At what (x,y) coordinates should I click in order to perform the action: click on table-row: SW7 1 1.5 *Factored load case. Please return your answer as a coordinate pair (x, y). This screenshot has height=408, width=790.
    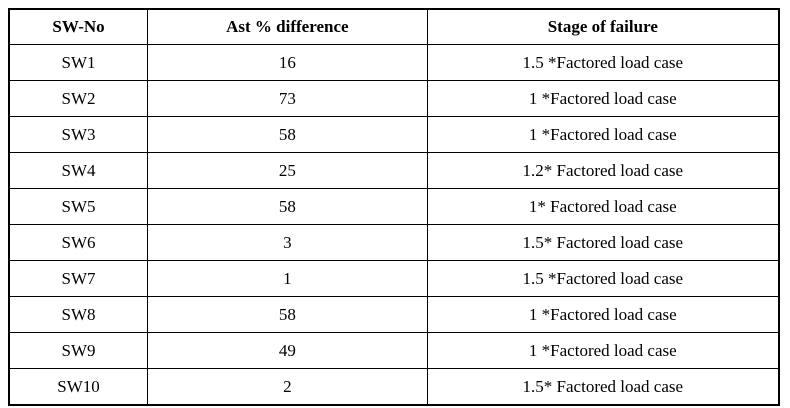
    Looking at the image, I should click on (394, 278).